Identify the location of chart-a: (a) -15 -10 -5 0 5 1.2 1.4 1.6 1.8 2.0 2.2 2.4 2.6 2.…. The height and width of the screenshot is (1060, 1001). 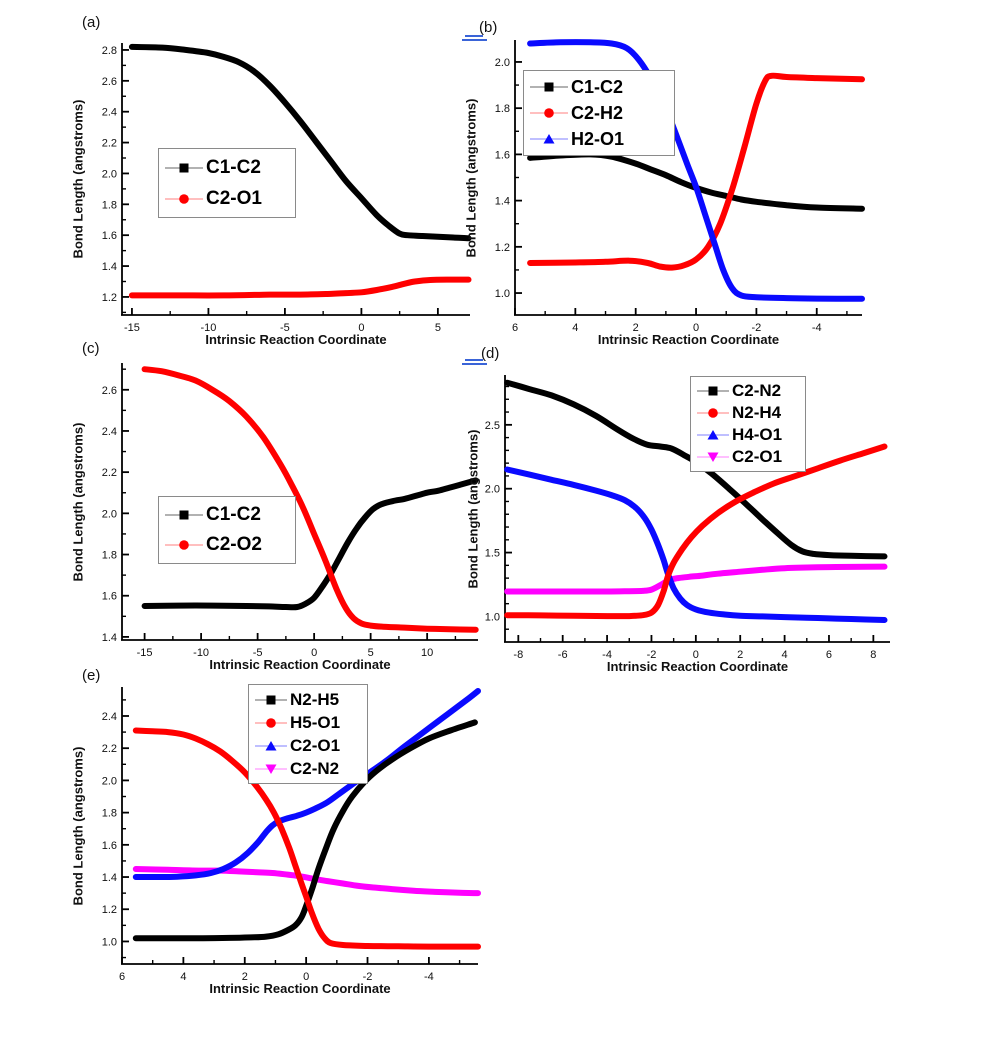
(270, 182).